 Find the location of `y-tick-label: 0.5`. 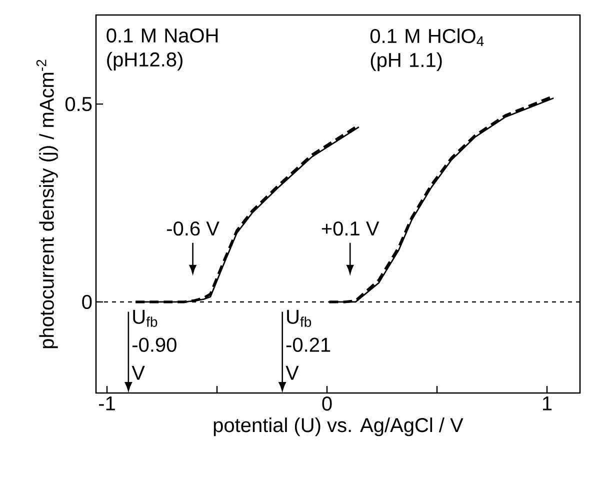

y-tick-label: 0.5 is located at coordinates (78, 104).